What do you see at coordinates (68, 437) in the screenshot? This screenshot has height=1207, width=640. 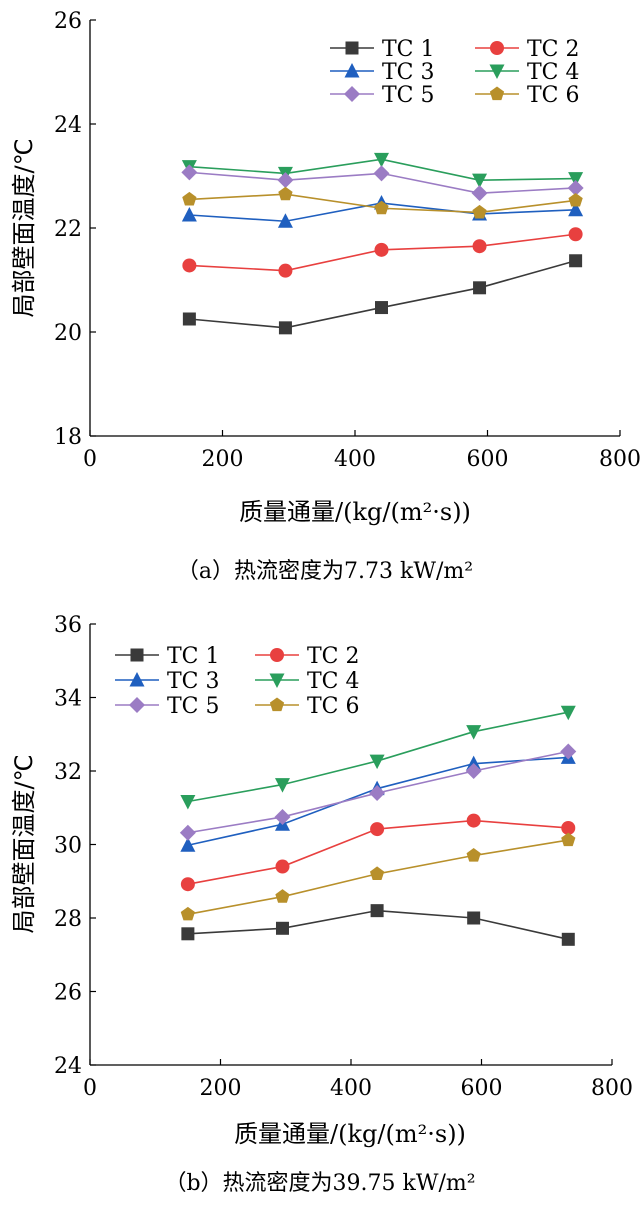 I see `y-tick-label: 18` at bounding box center [68, 437].